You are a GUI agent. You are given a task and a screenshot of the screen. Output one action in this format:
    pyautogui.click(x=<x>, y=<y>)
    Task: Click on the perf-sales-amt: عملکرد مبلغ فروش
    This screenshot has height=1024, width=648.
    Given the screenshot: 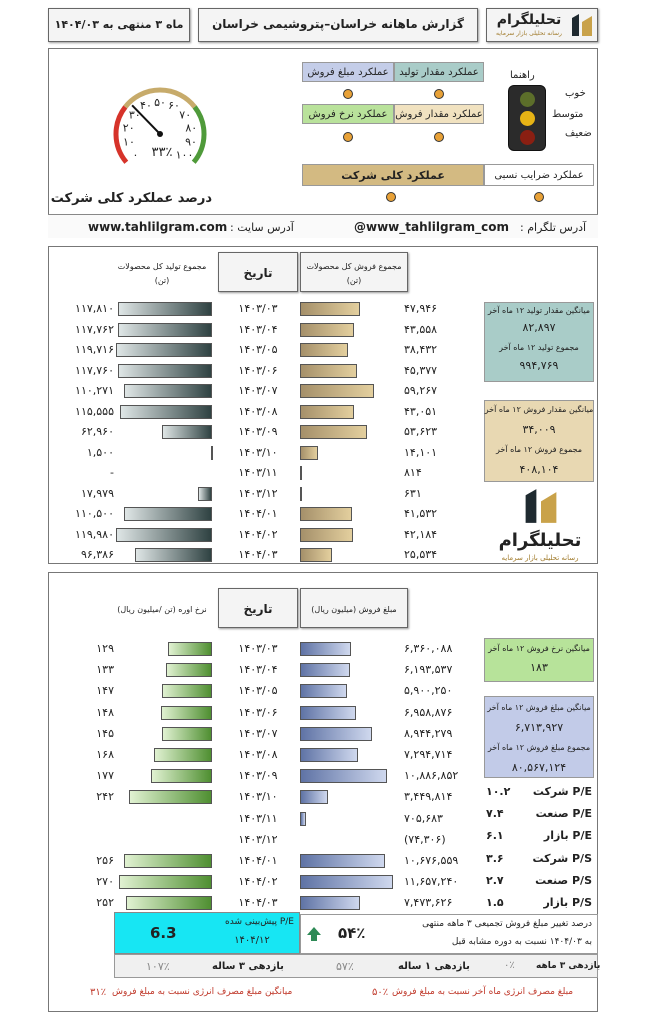 What is the action you would take?
    pyautogui.click(x=348, y=72)
    